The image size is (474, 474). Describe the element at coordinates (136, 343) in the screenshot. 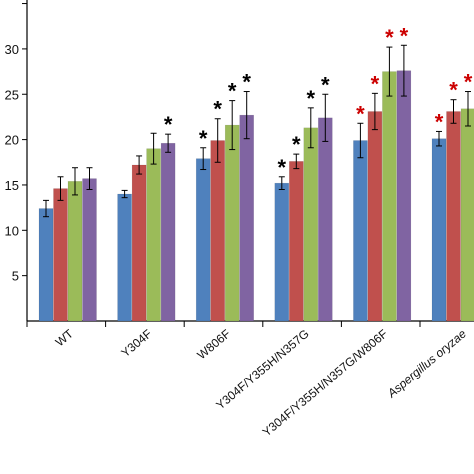

I see `category-label: Y304F` at that location.